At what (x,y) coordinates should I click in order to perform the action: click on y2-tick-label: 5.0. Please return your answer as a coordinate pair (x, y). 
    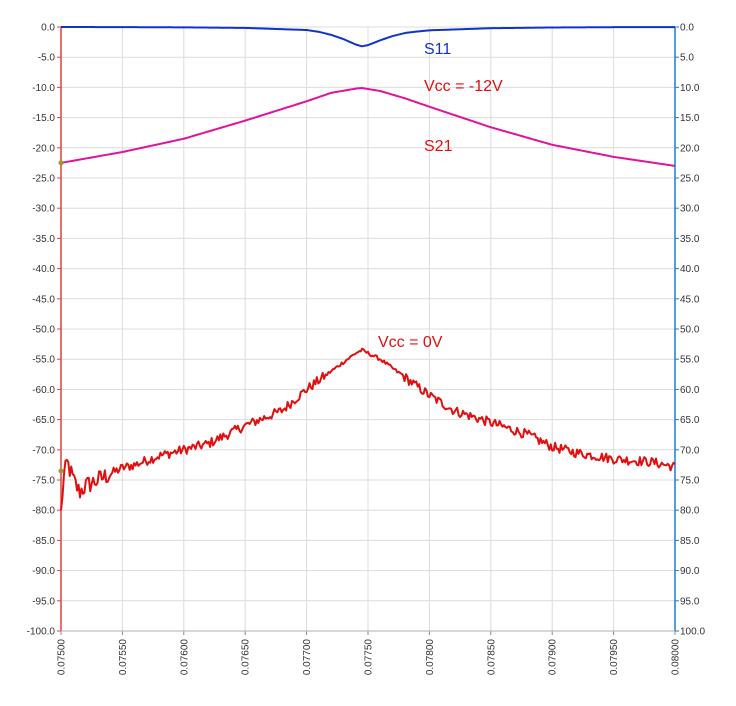
    Looking at the image, I should click on (687, 58).